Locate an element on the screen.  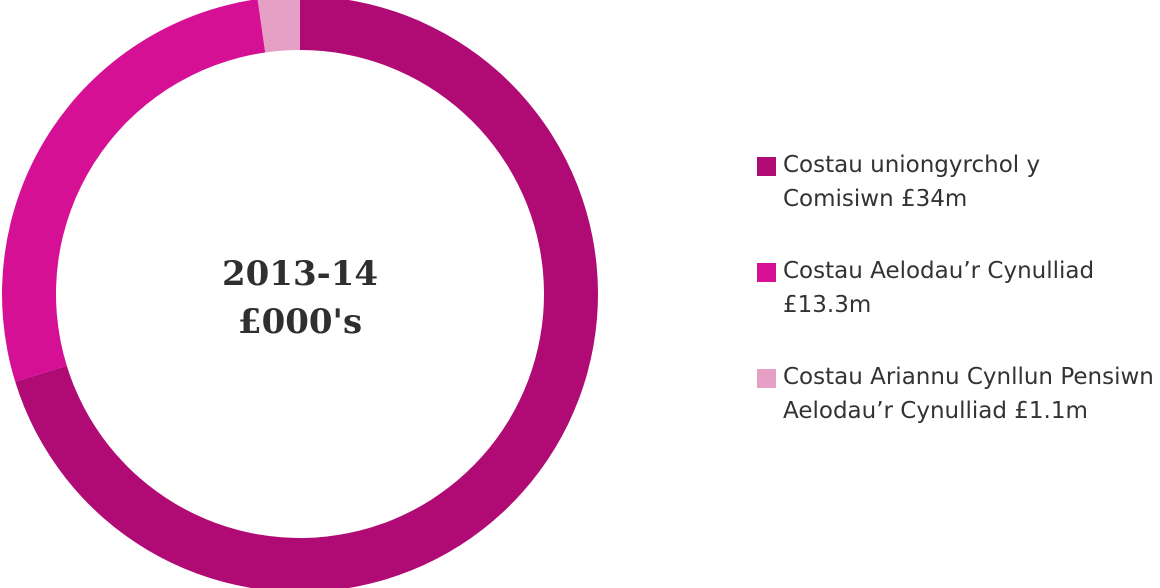
center-label-period: 2013-14 is located at coordinates (300, 274).